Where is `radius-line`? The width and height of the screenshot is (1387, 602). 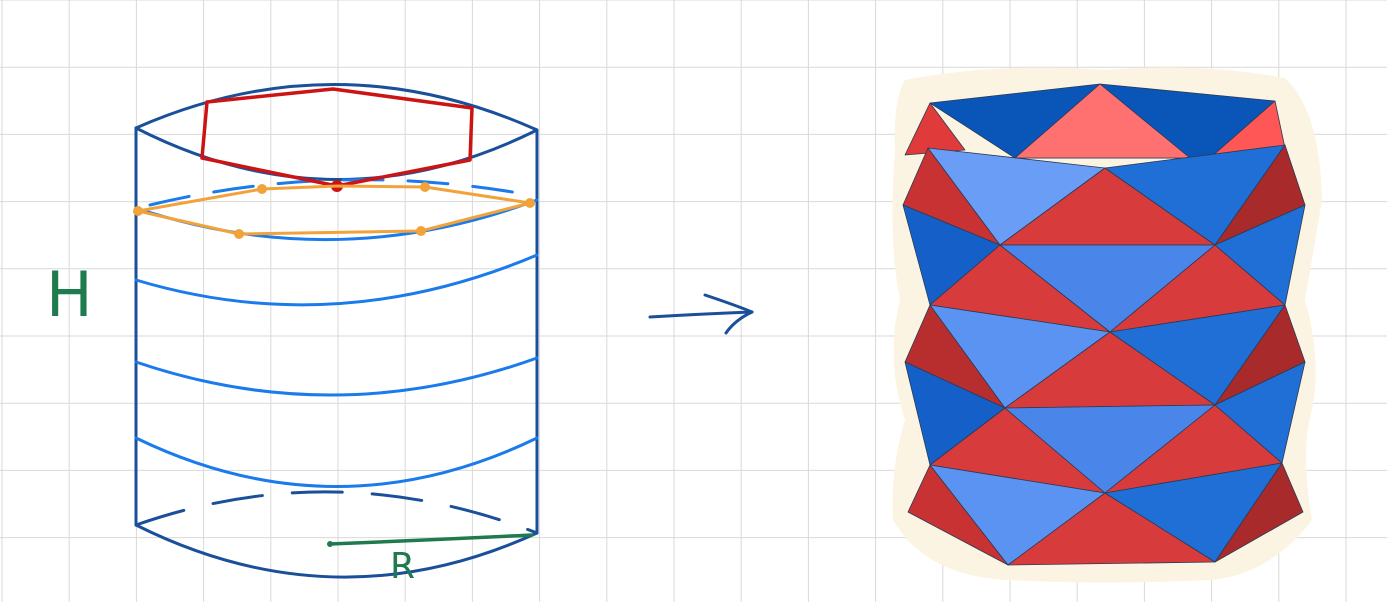
radius-line is located at coordinates (431, 539).